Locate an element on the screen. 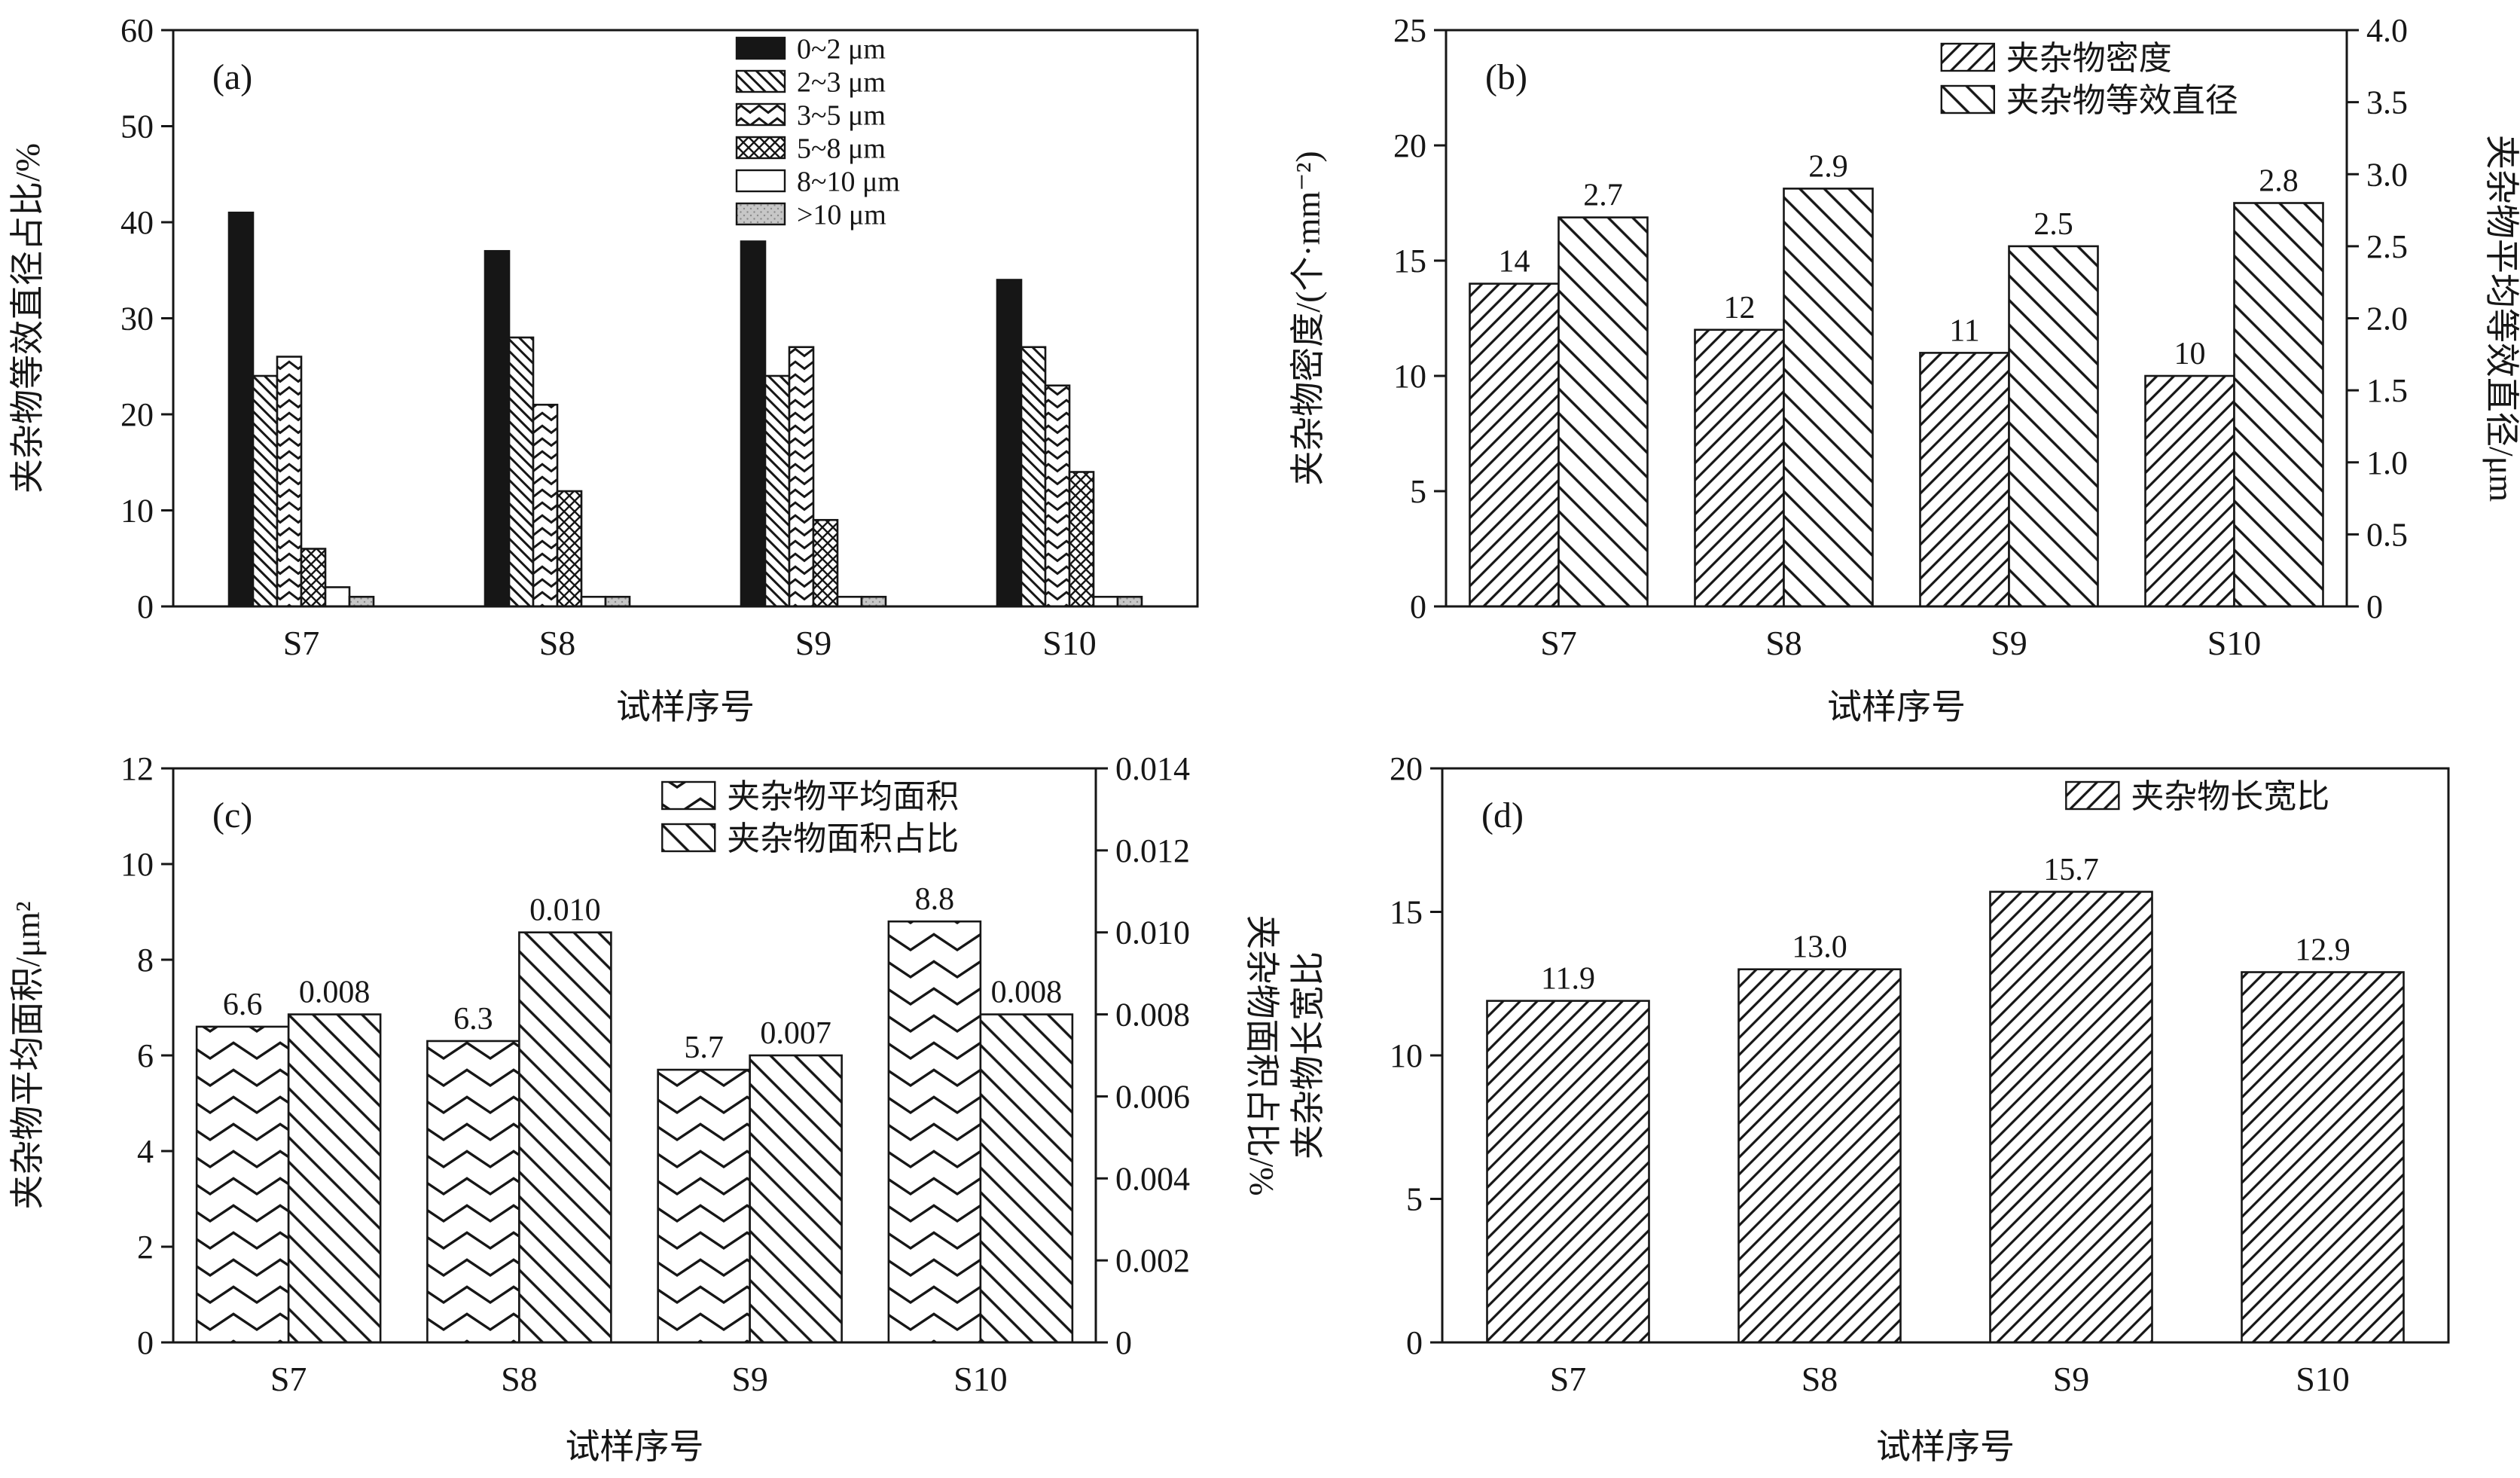 The image size is (2520, 1478). legend-item: >10 μm is located at coordinates (810, 215).